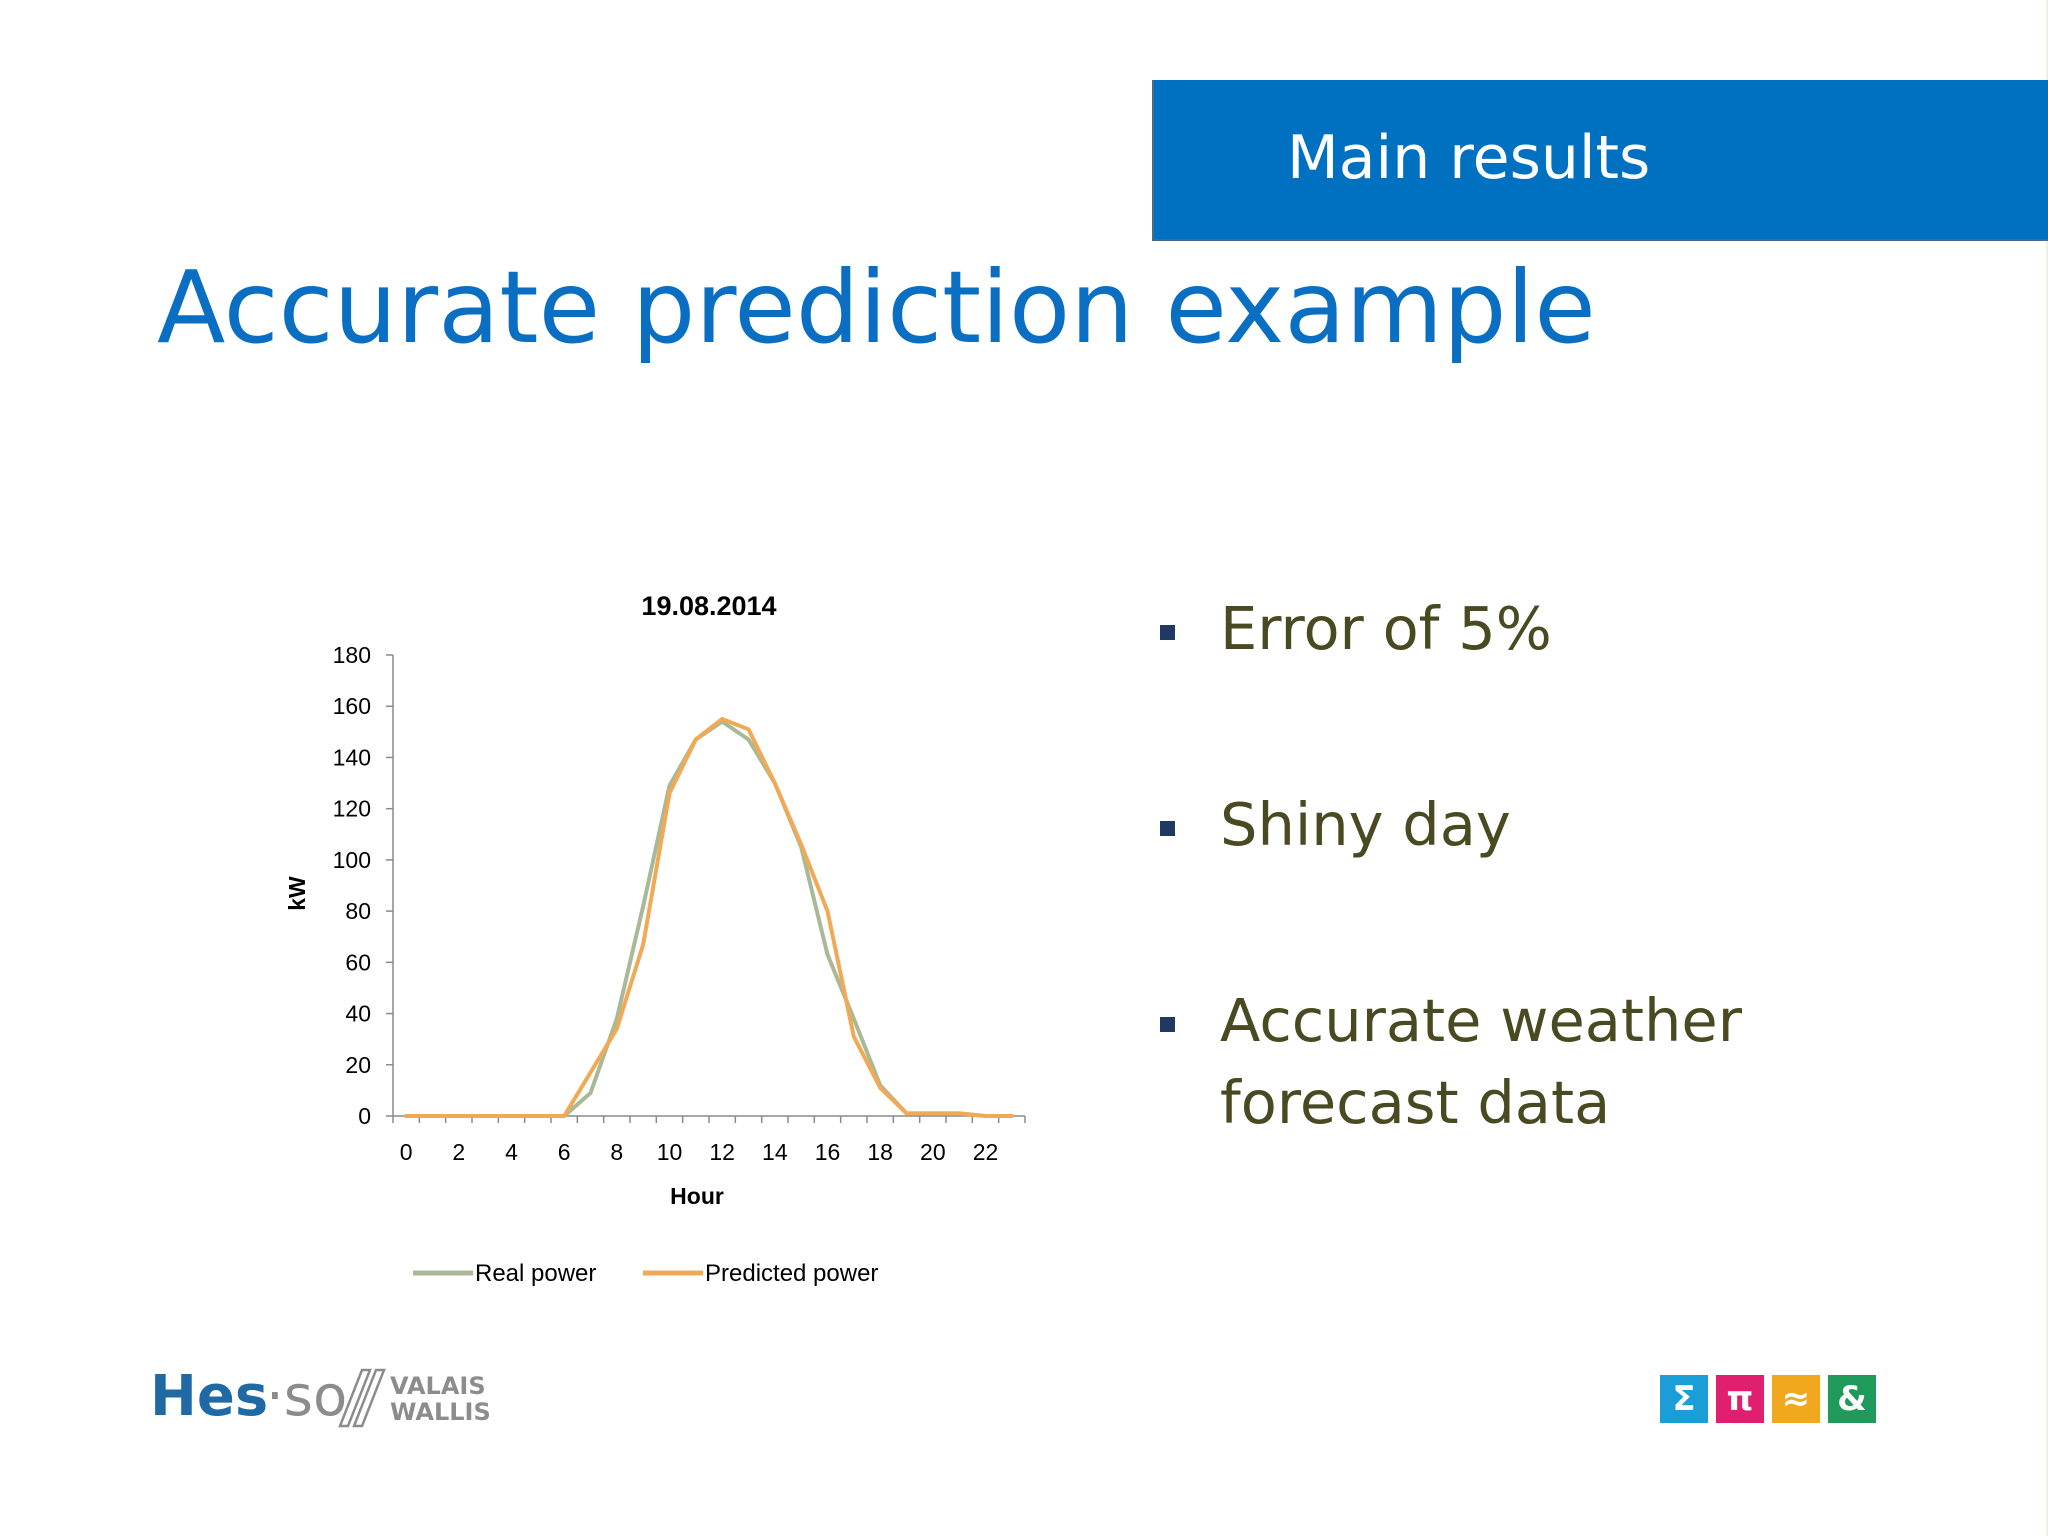 This screenshot has width=2048, height=1536. I want to click on bullet-item-shiny-day: Shiny day, so click(1590, 825).